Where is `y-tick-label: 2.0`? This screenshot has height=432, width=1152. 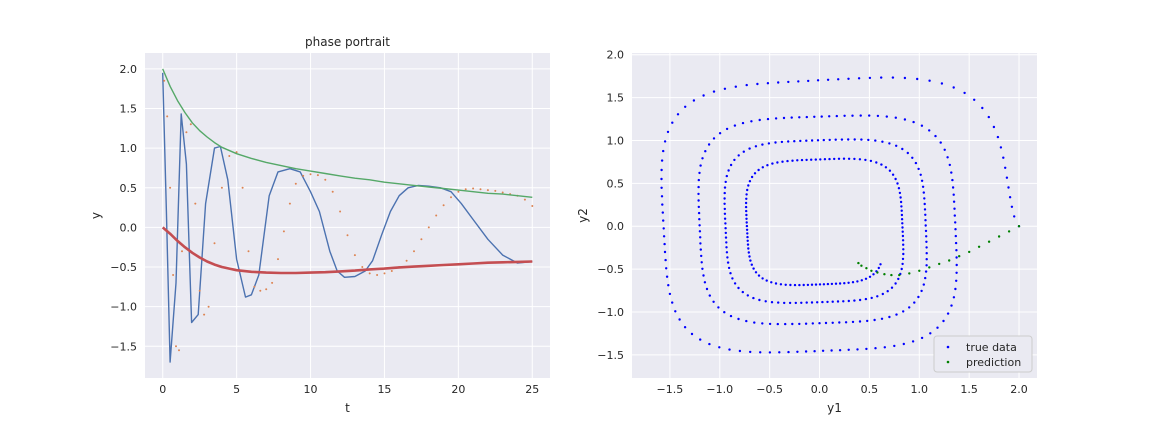 y-tick-label: 2.0 is located at coordinates (616, 55).